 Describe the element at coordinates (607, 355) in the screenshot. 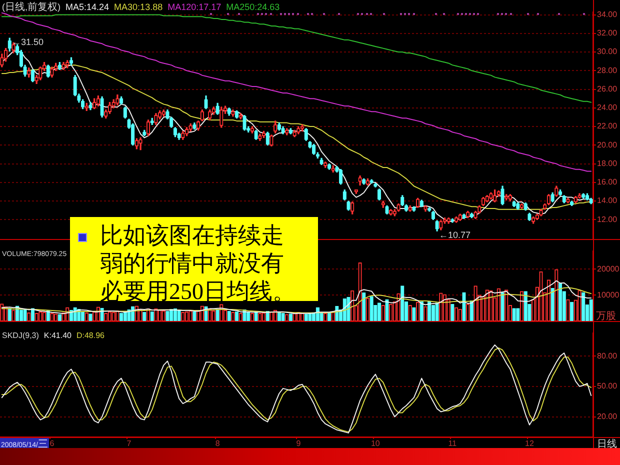

I see `y-tick-label: 80.00` at that location.